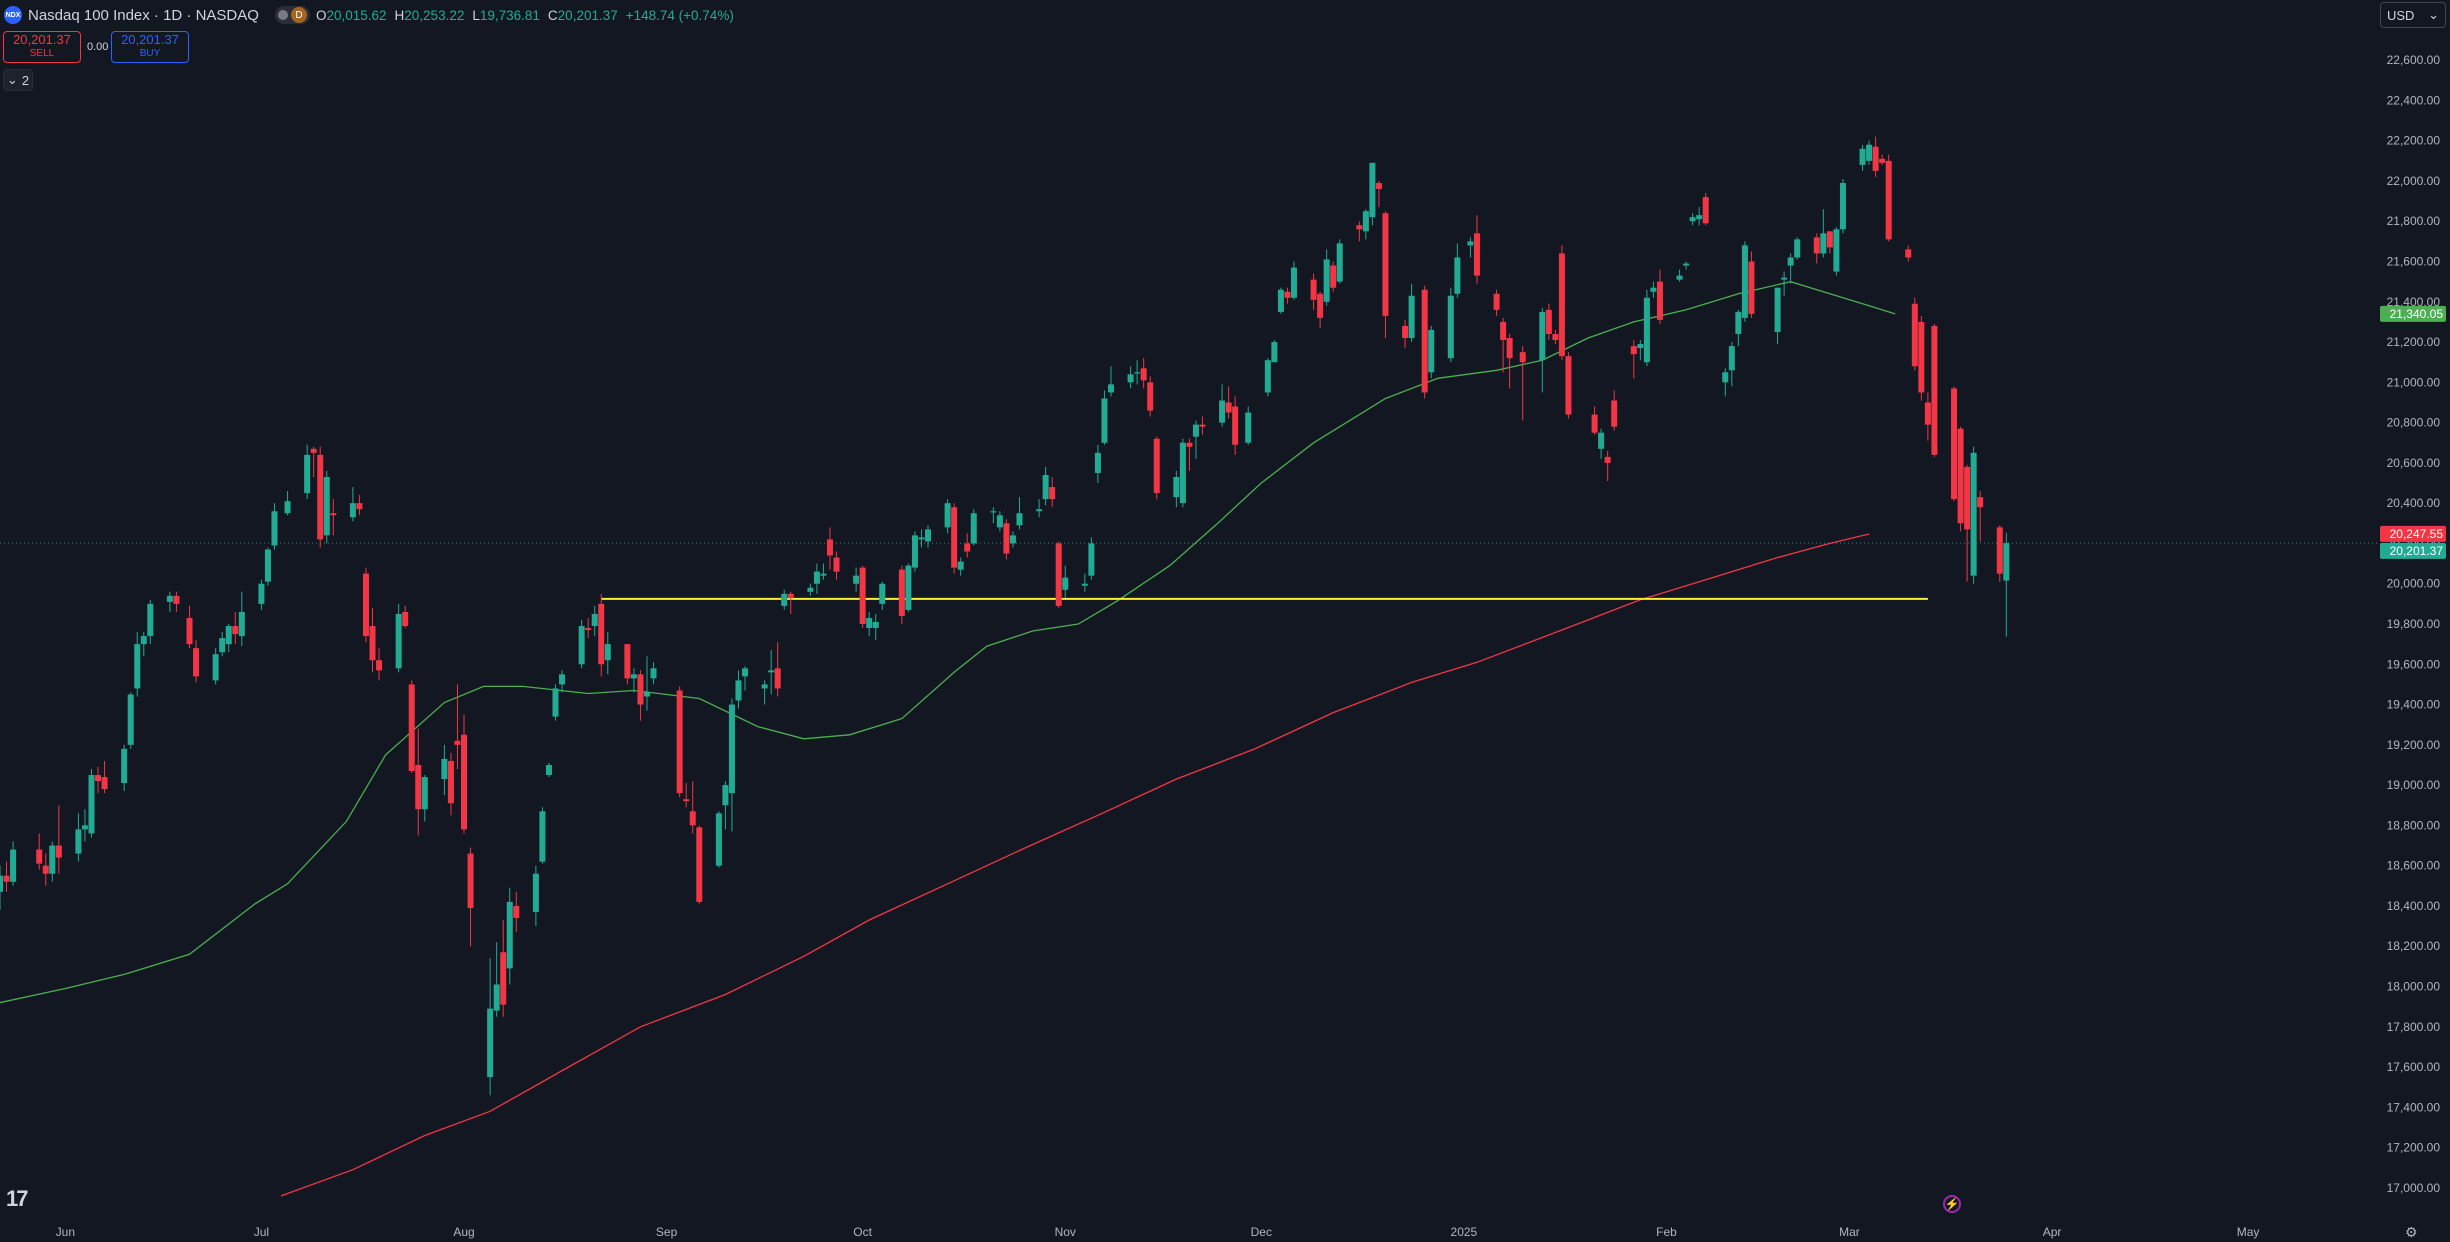 The width and height of the screenshot is (2450, 1242). I want to click on sell-button: 20,201.37 SELL, so click(42, 47).